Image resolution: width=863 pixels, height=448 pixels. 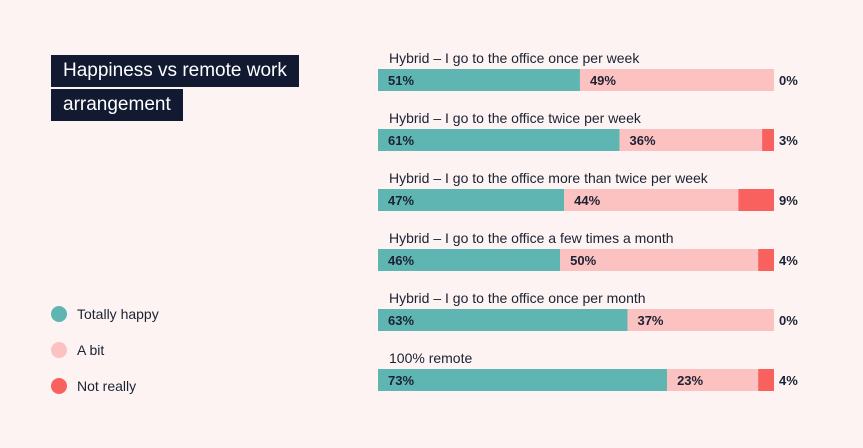 What do you see at coordinates (643, 140) in the screenshot?
I see `data-label-a-bit: 36%` at bounding box center [643, 140].